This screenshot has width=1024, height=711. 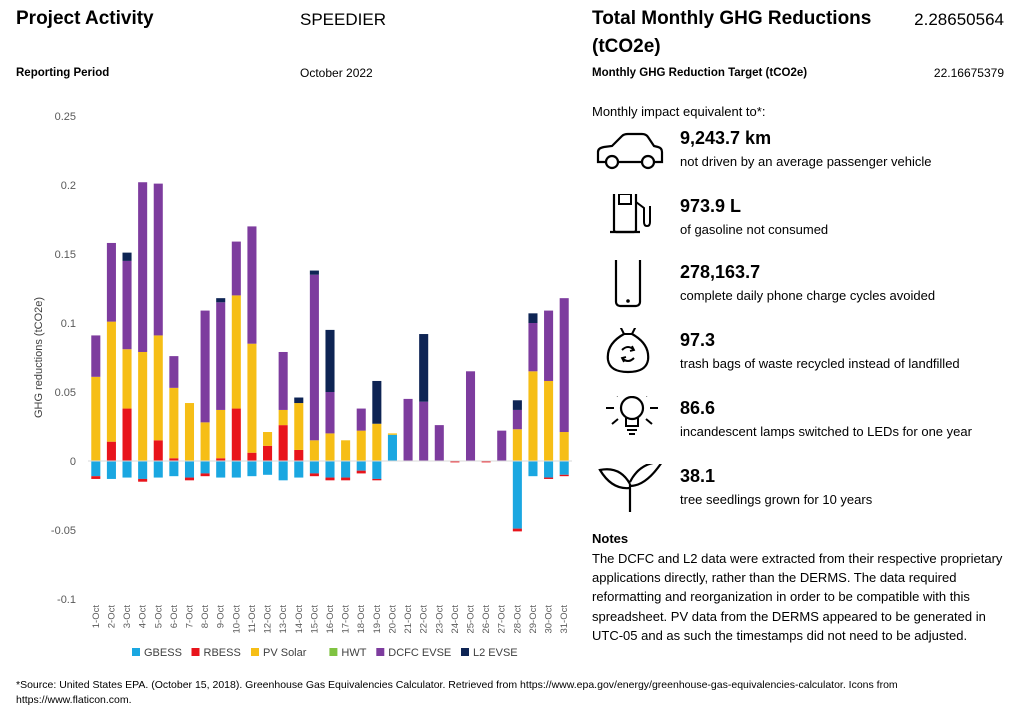 What do you see at coordinates (471, 619) in the screenshot?
I see `x-tick-label: 25-Oct` at bounding box center [471, 619].